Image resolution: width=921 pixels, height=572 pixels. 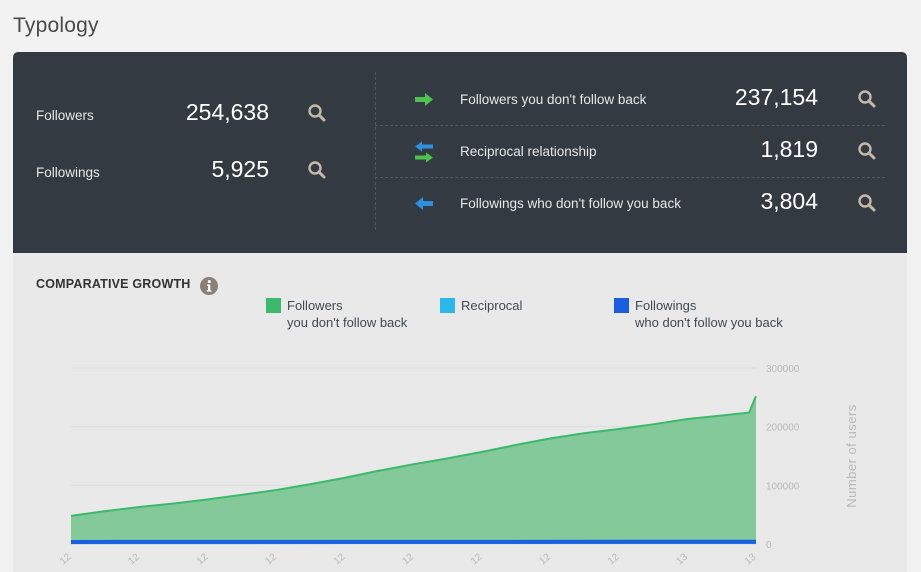 I want to click on chart-title: COMPARATIVE GROWTH, so click(x=113, y=284).